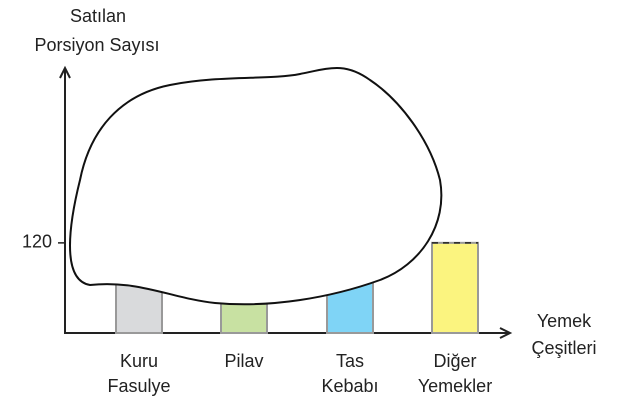 Image resolution: width=635 pixels, height=407 pixels. Describe the element at coordinates (506, 333) in the screenshot. I see `x-axis-arrow` at that location.